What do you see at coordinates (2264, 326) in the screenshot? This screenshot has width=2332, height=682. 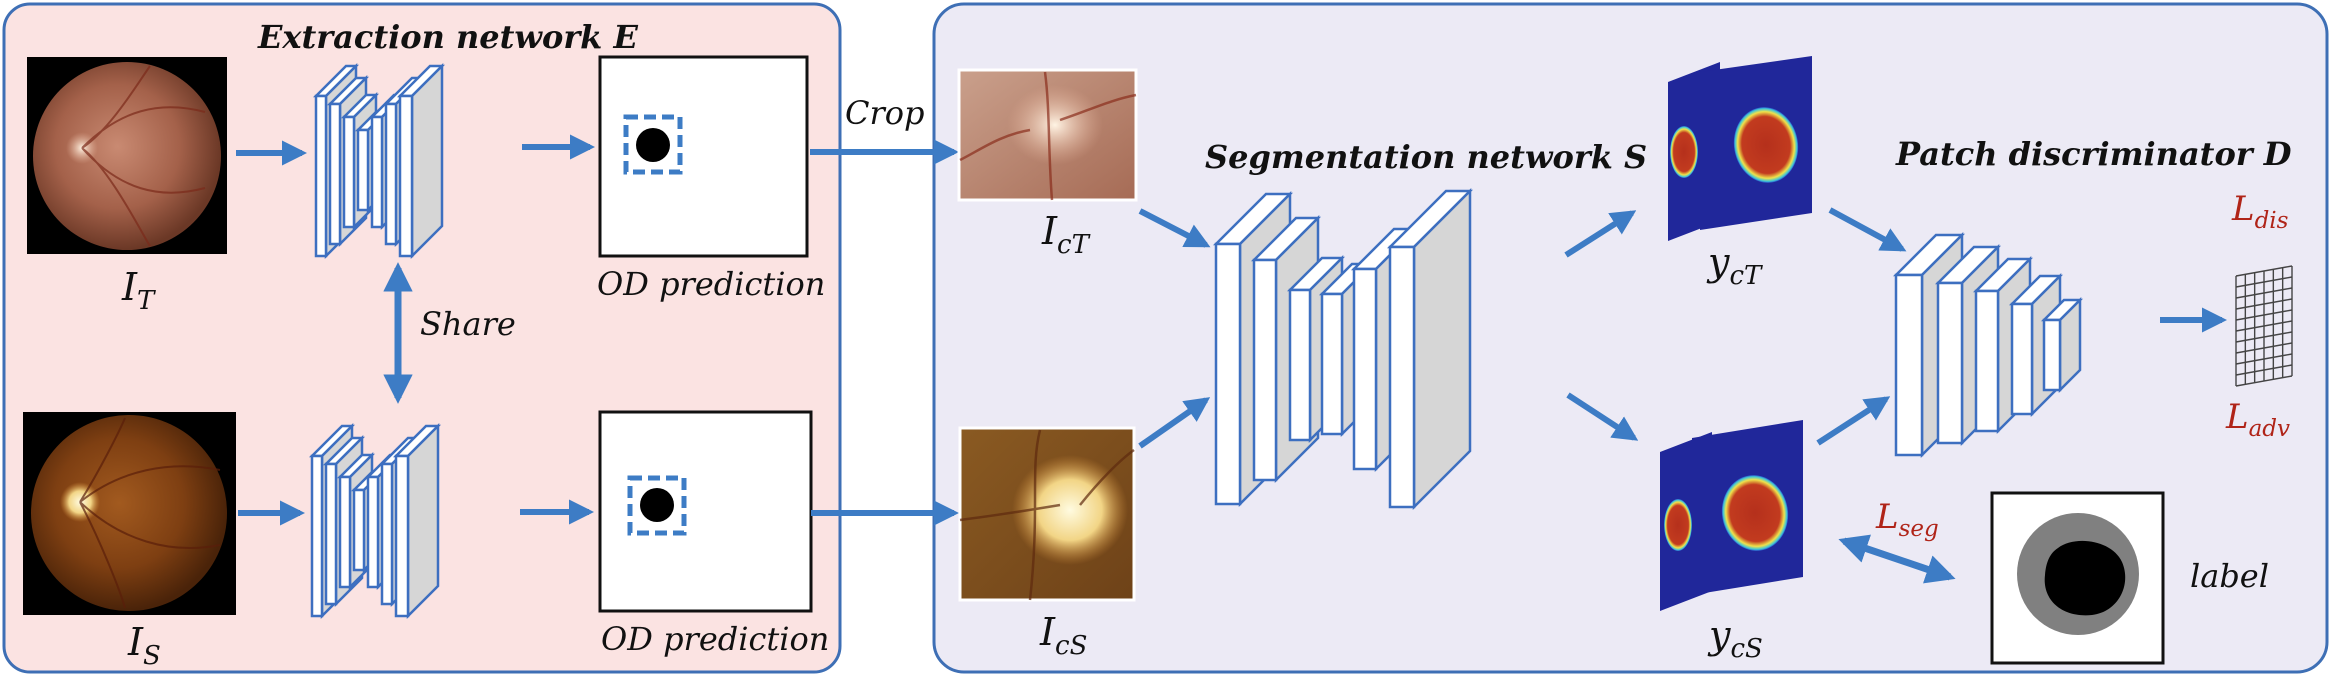 I see `patch-grid-icon` at bounding box center [2264, 326].